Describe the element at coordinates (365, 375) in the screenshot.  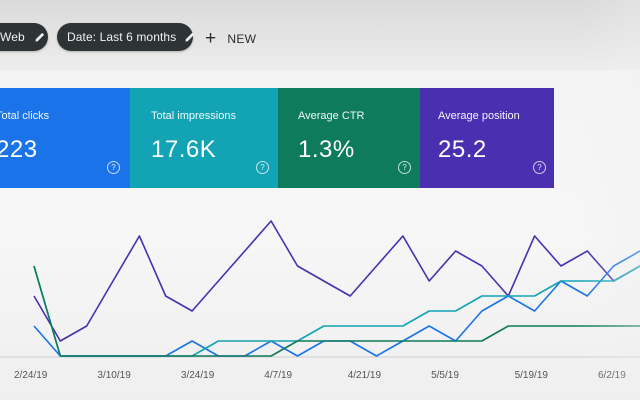
I see `chart-x-tick-label: 4/21/19` at that location.